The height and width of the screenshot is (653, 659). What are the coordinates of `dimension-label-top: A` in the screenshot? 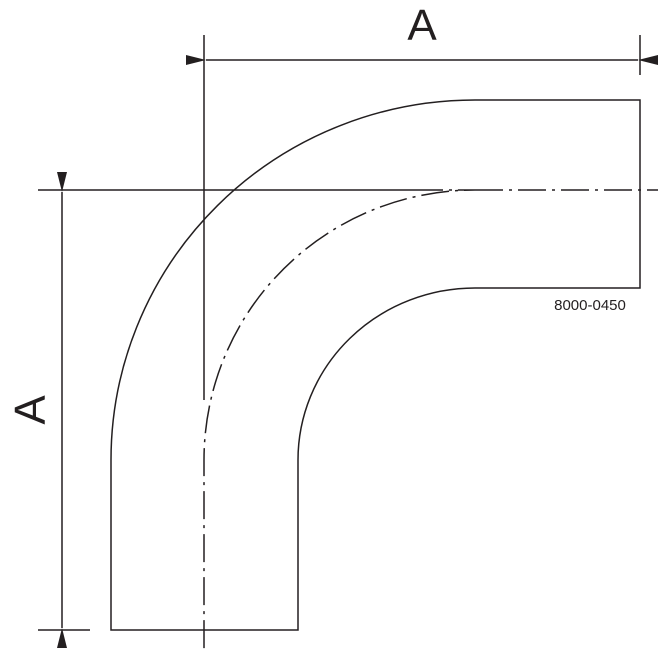 It's located at (422, 25).